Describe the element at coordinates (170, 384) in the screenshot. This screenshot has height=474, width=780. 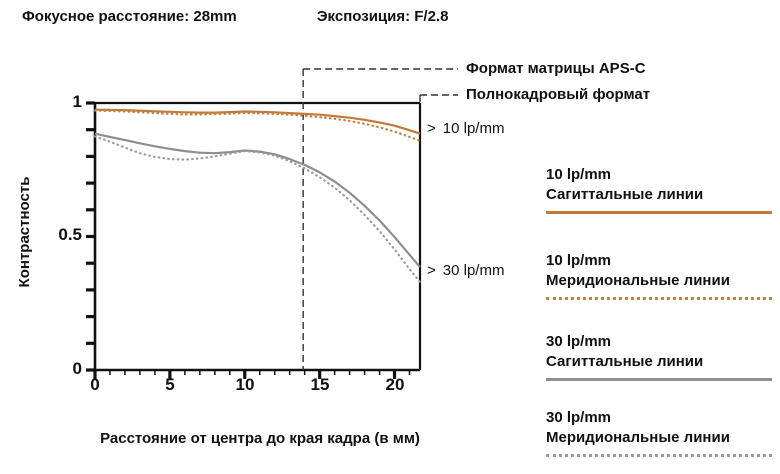
I see `x-tick-label-5: 5` at that location.